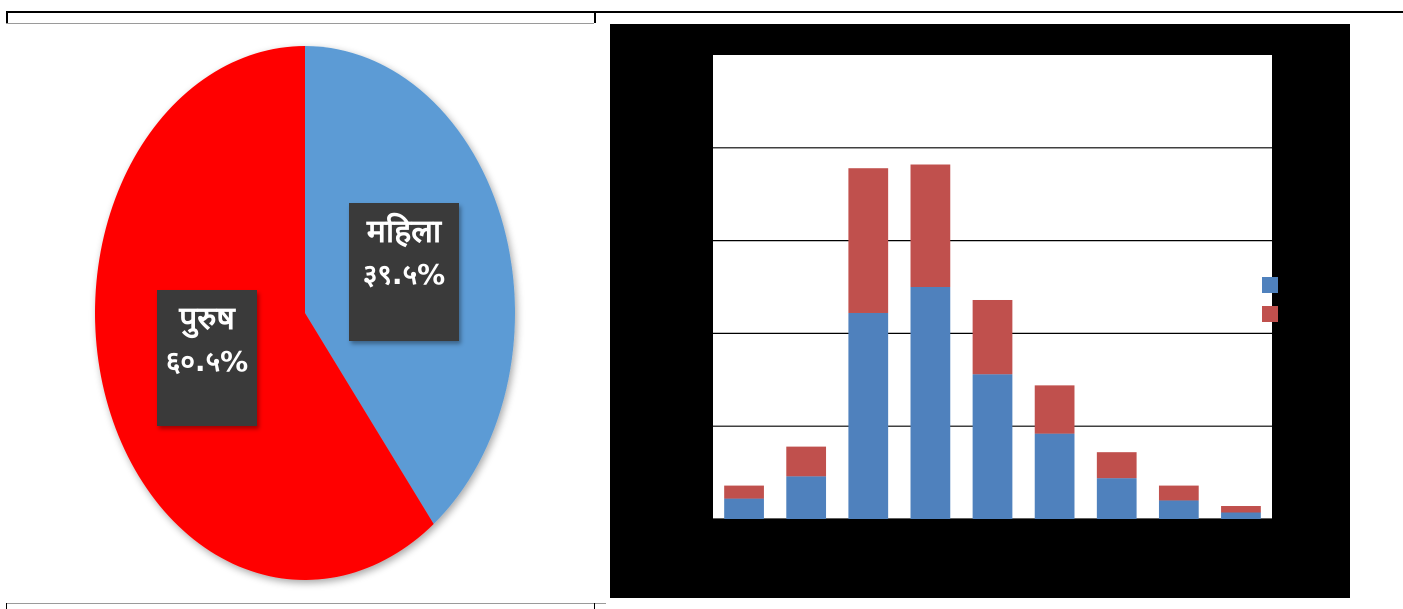  I want to click on table-border-left-tick, so click(7, 17).